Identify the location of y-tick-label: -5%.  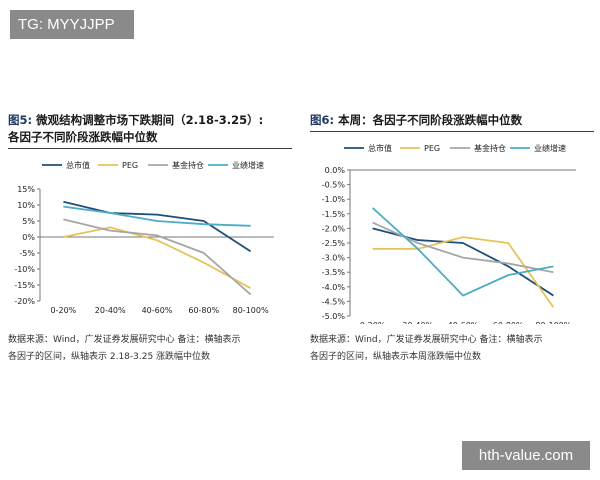
(27, 253).